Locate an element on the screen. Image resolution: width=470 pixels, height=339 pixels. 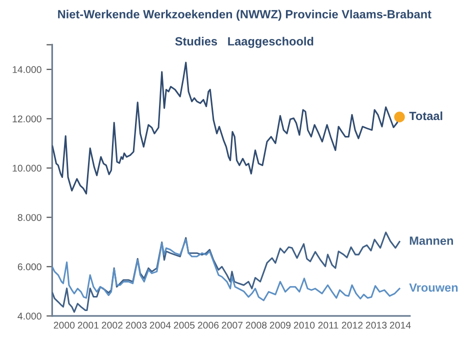
x-tick-label: 2008 is located at coordinates (256, 325).